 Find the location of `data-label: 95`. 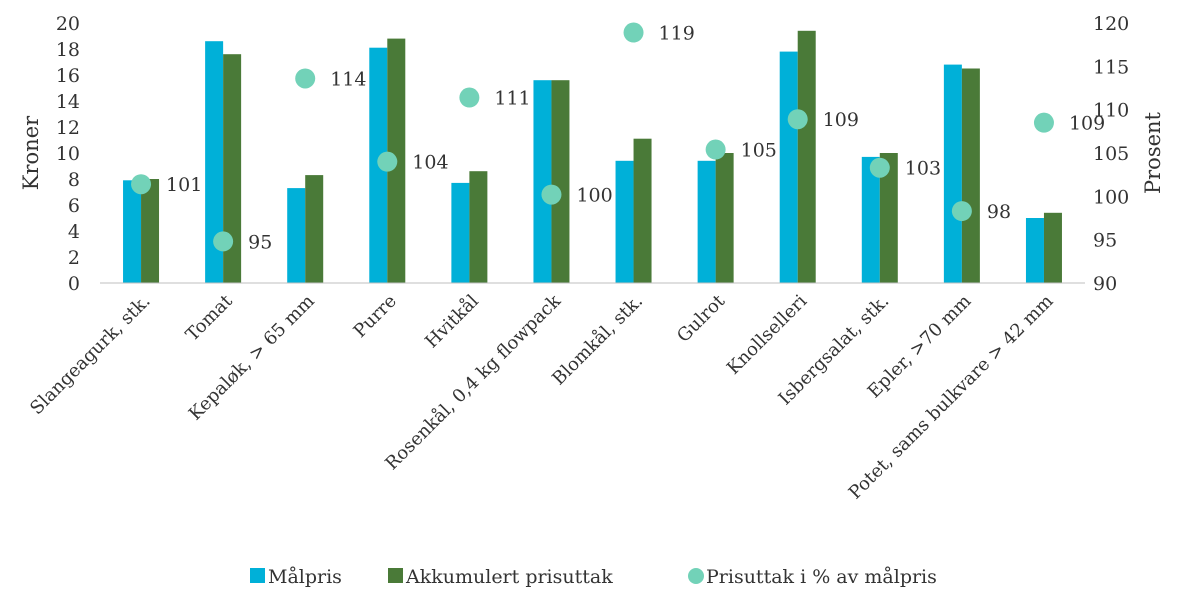

data-label: 95 is located at coordinates (260, 242).